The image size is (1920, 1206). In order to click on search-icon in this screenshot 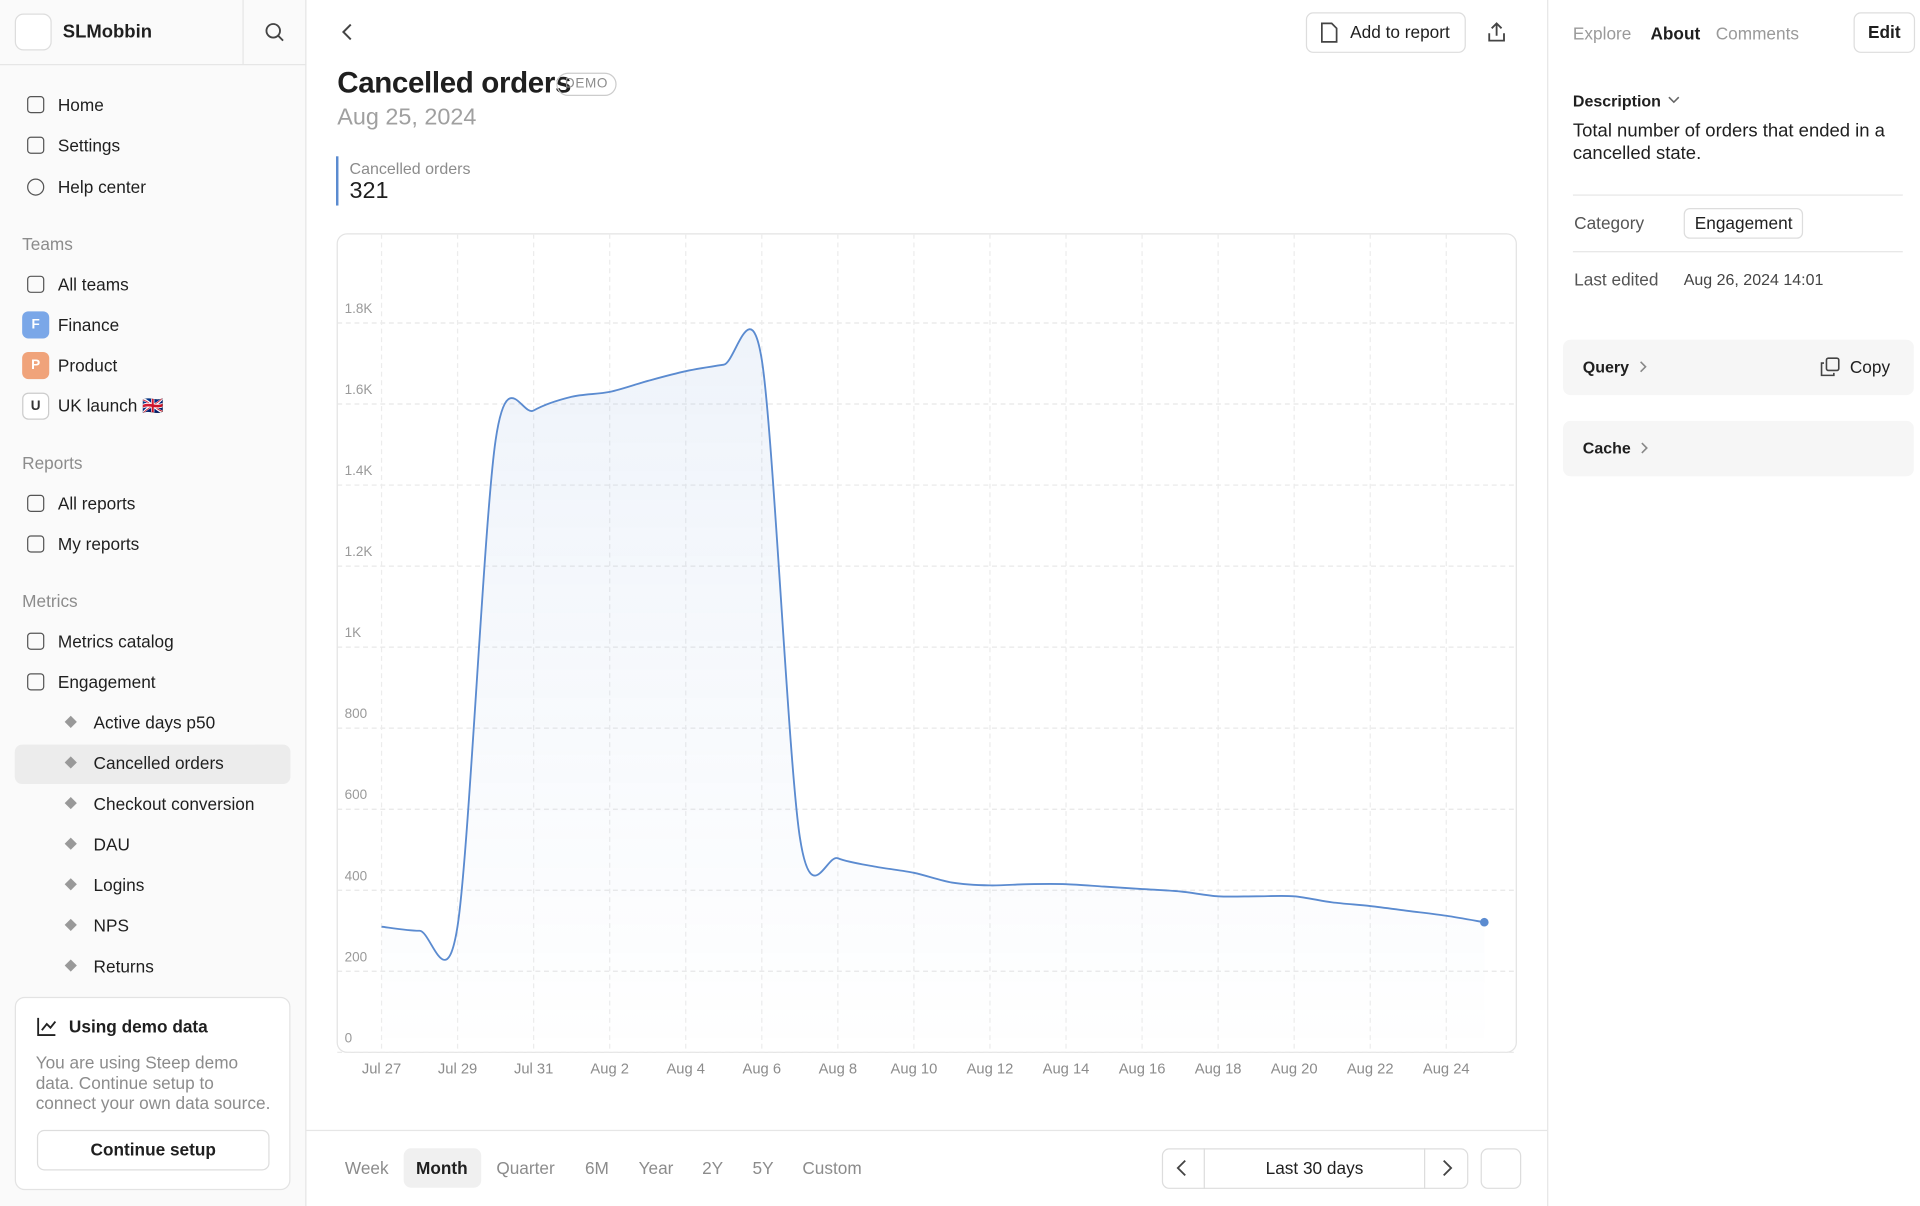, I will do `click(274, 32)`.